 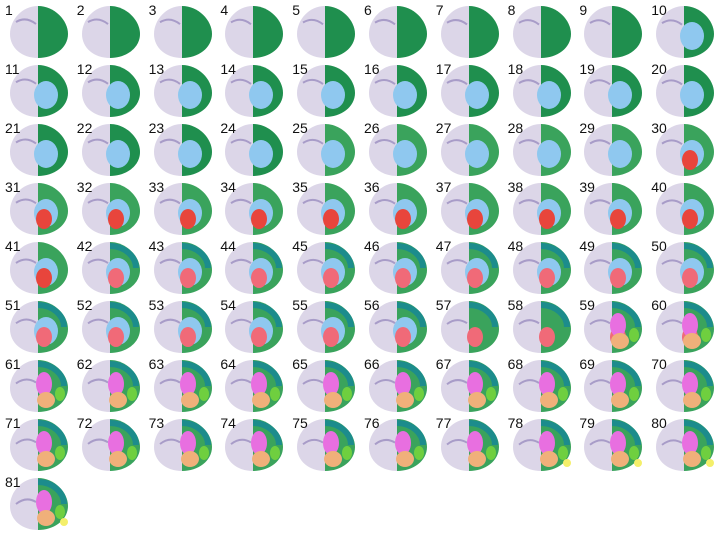 I want to click on brain-section-tile: 38, so click(x=541, y=209).